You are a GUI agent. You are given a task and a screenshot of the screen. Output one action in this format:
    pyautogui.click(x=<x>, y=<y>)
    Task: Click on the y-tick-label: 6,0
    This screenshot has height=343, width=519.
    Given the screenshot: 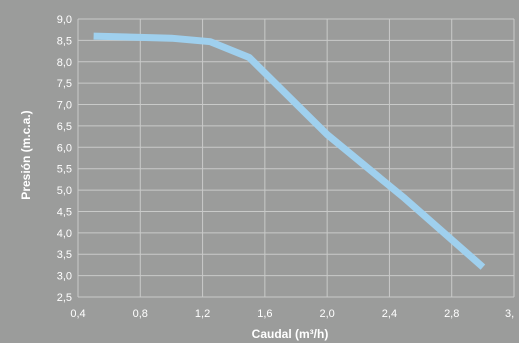 What is the action you would take?
    pyautogui.click(x=64, y=148)
    